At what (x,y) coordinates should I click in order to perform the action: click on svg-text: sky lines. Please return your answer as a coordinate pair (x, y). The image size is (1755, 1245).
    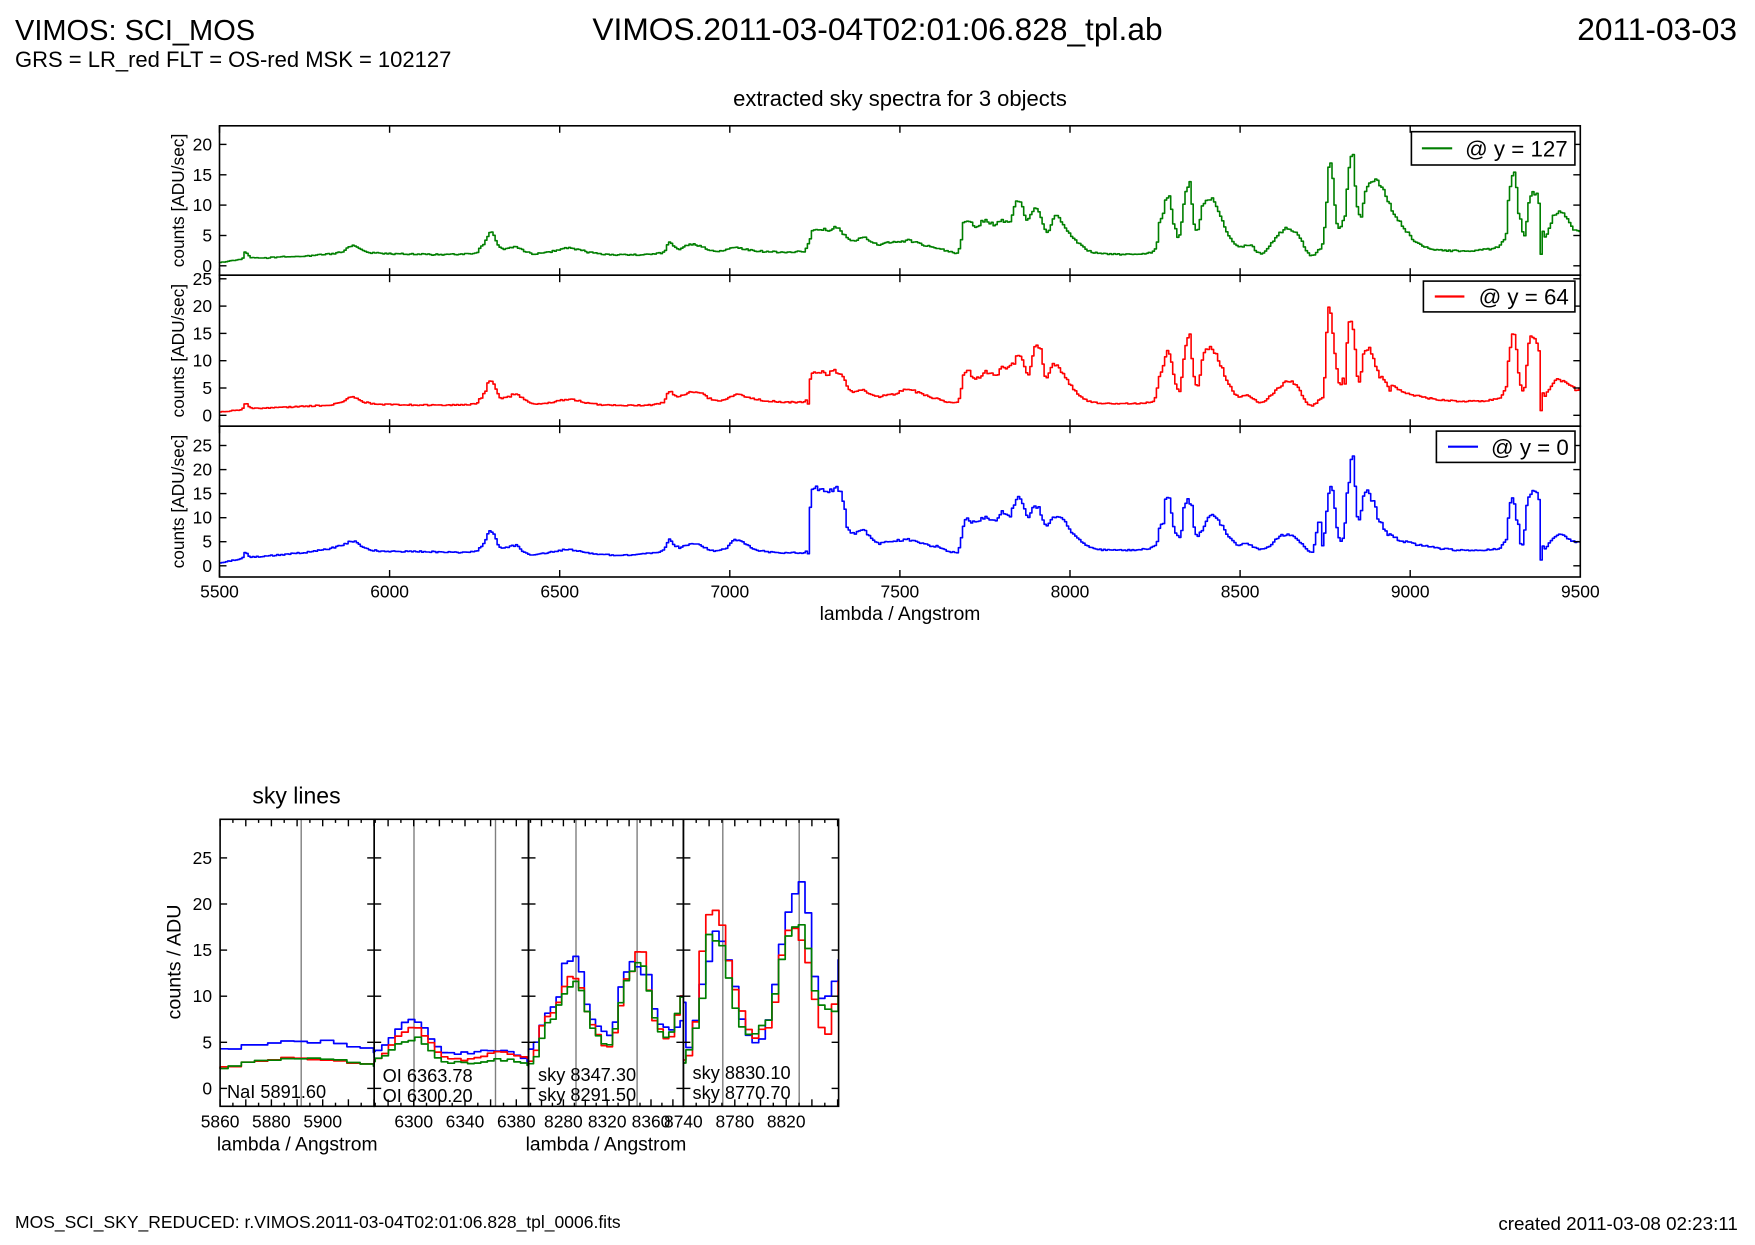
    Looking at the image, I should click on (296, 796).